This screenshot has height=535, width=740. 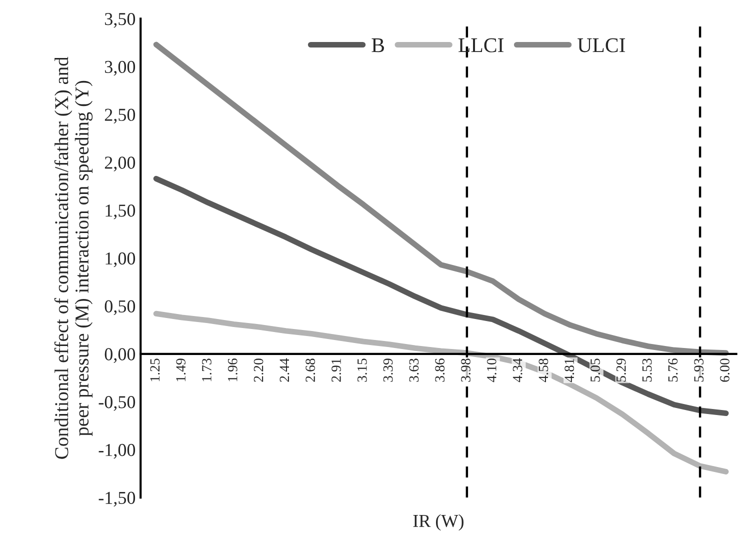 What do you see at coordinates (120, 68) in the screenshot?
I see `y-tick-label: 3,00` at bounding box center [120, 68].